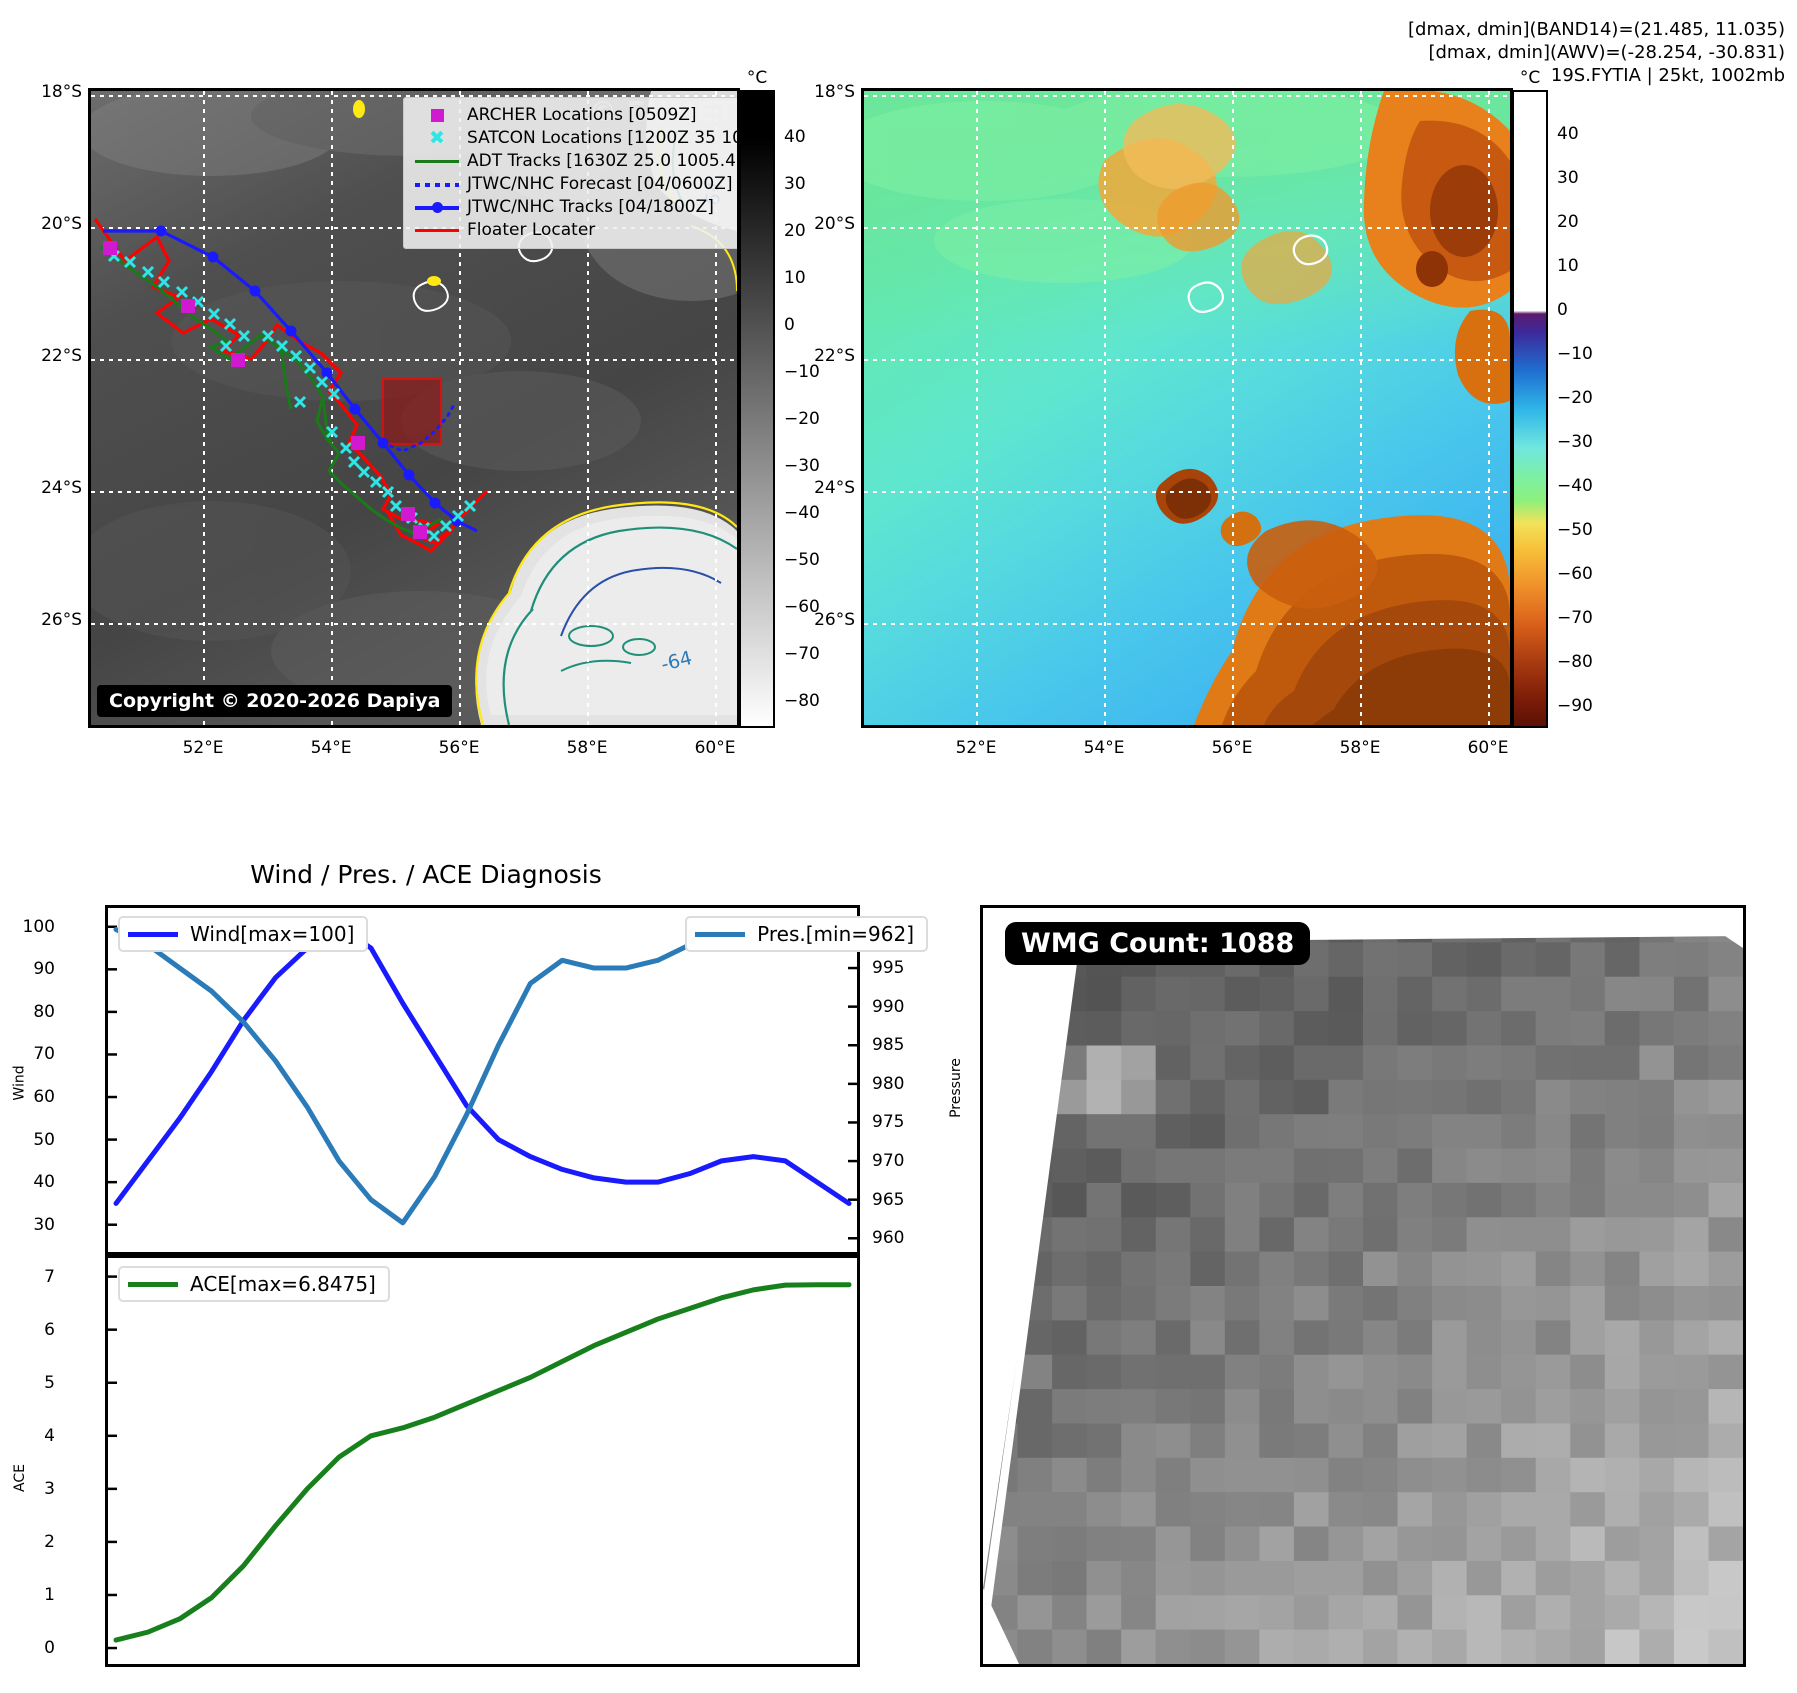 The width and height of the screenshot is (1797, 1693). Describe the element at coordinates (835, 934) in the screenshot. I see `pressure-legend-label: Pres.[min=962]` at that location.